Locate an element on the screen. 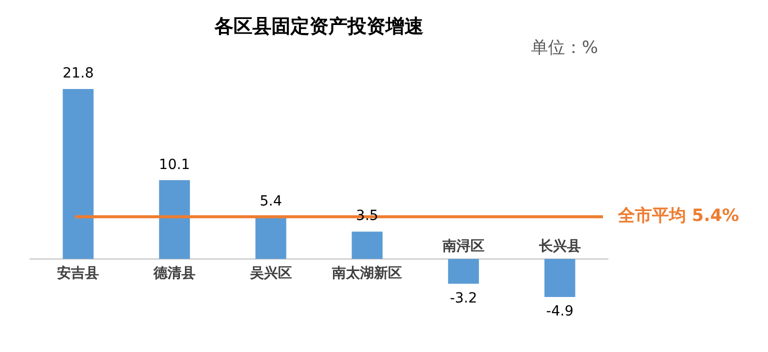 Image resolution: width=768 pixels, height=352 pixels. data-label: 5.4 is located at coordinates (271, 201).